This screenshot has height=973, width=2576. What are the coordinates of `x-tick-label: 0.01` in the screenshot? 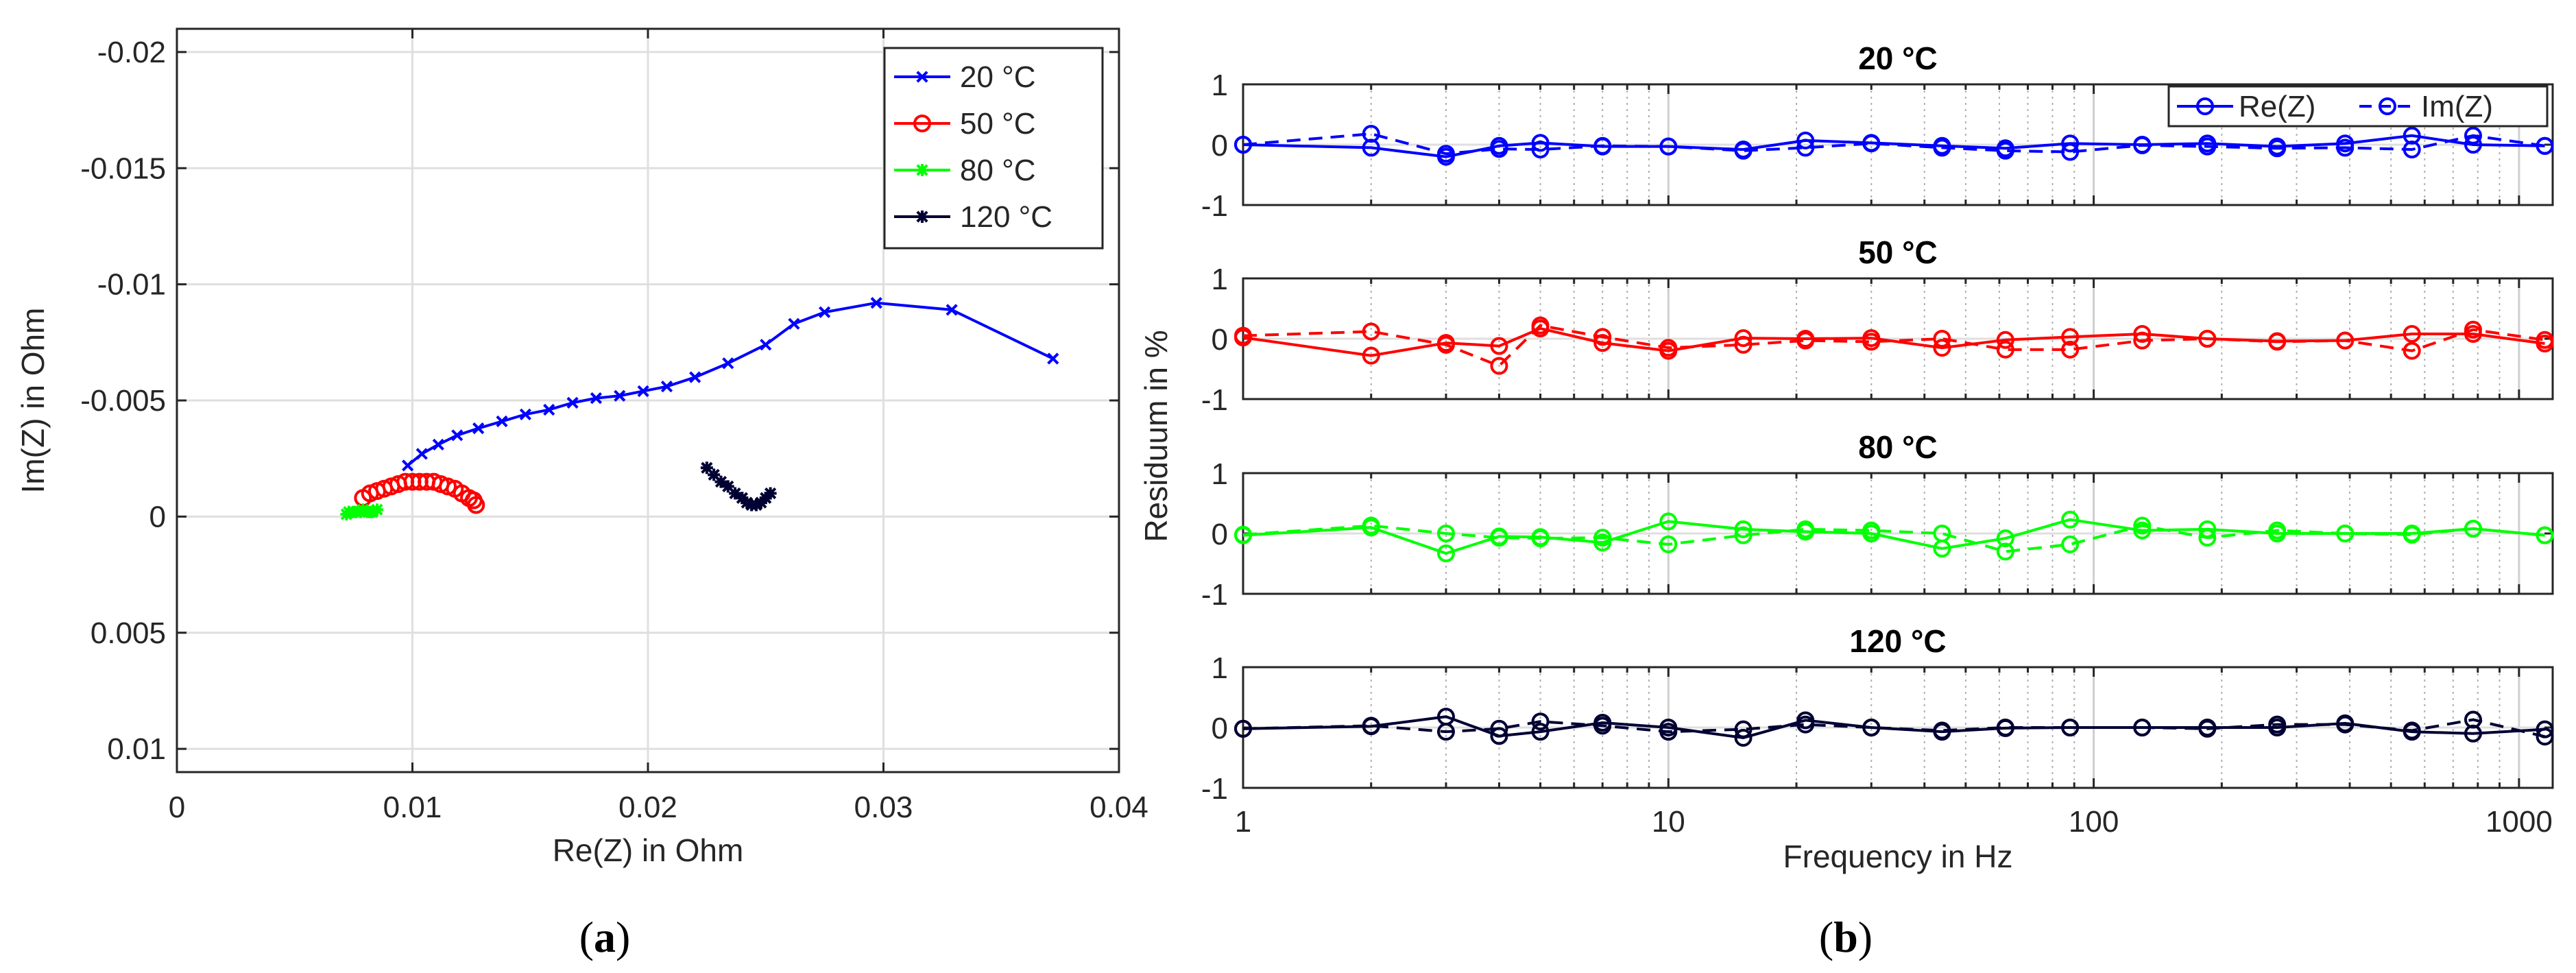 It's located at (413, 807).